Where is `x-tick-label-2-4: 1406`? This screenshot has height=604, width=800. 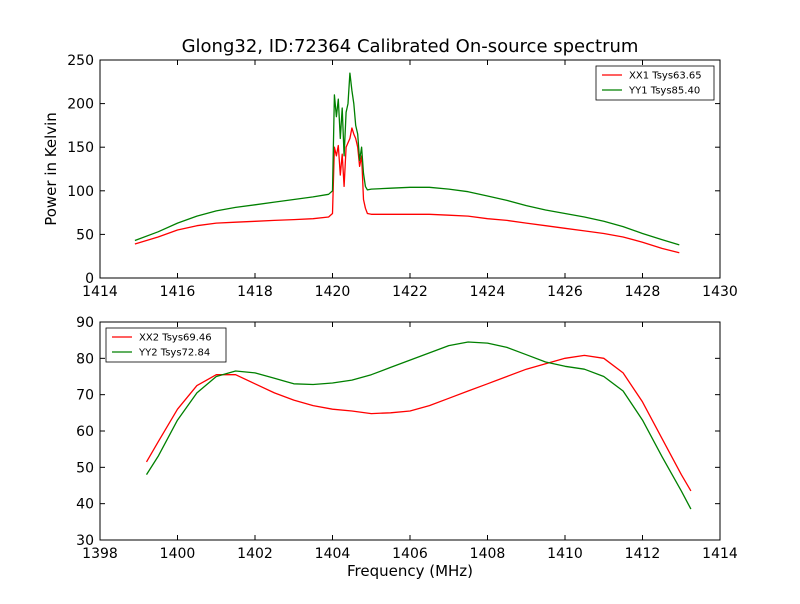 x-tick-label-2-4: 1406 is located at coordinates (410, 554).